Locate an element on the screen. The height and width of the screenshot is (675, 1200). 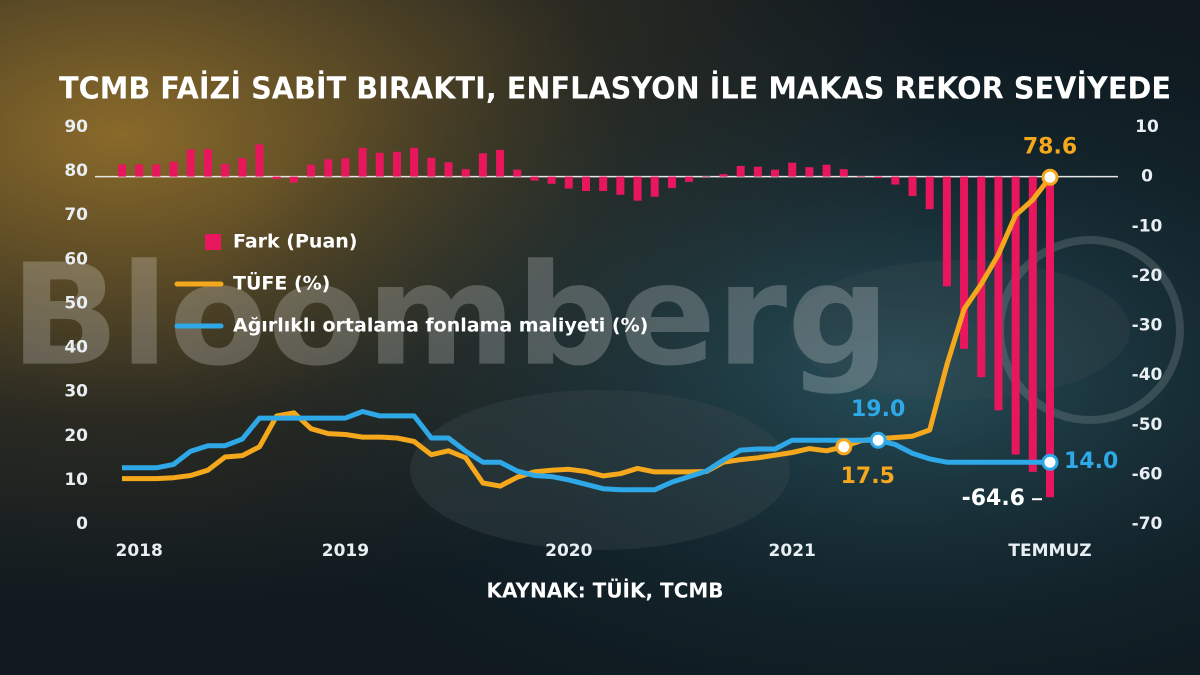
y-tick-label: 80 is located at coordinates (76, 171).